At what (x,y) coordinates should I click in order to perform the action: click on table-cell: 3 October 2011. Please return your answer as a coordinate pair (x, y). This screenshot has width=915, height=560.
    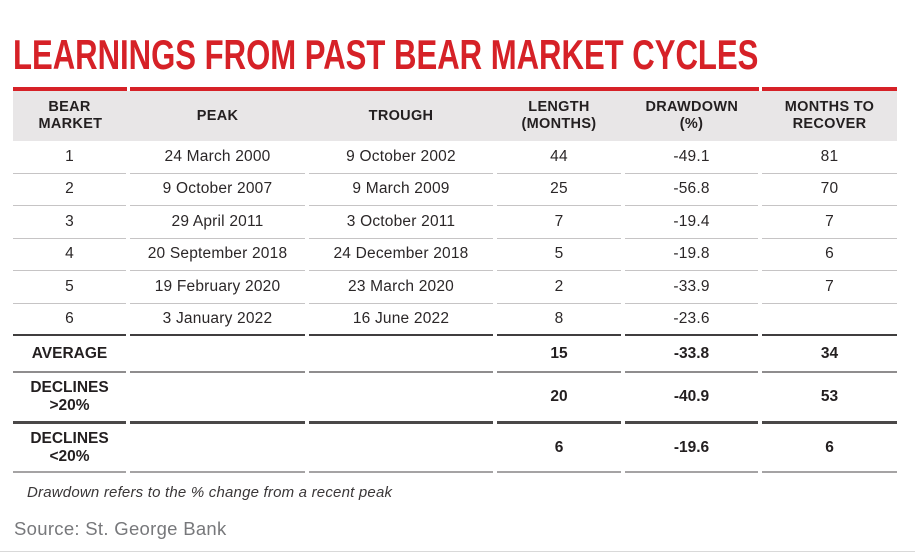
    Looking at the image, I should click on (401, 222).